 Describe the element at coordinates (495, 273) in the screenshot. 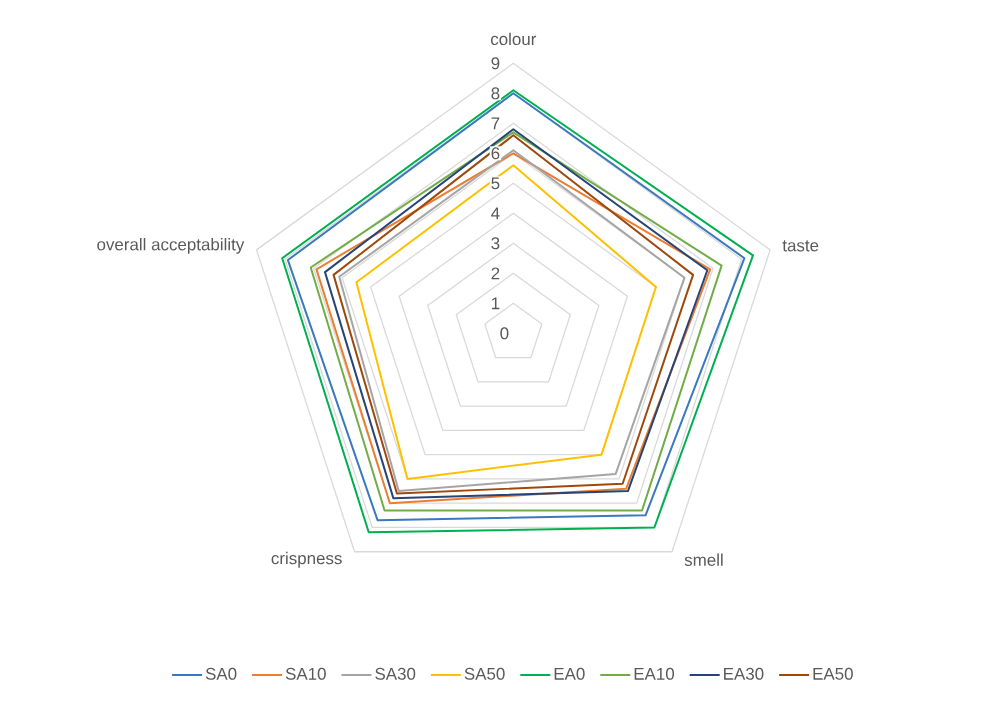

I see `y-tick-label: 2` at that location.